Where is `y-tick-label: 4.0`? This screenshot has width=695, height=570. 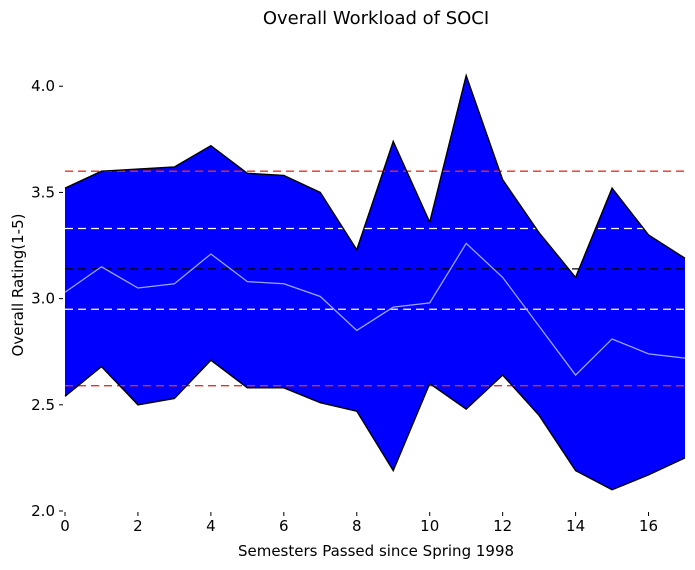
y-tick-label: 4.0 is located at coordinates (43, 86).